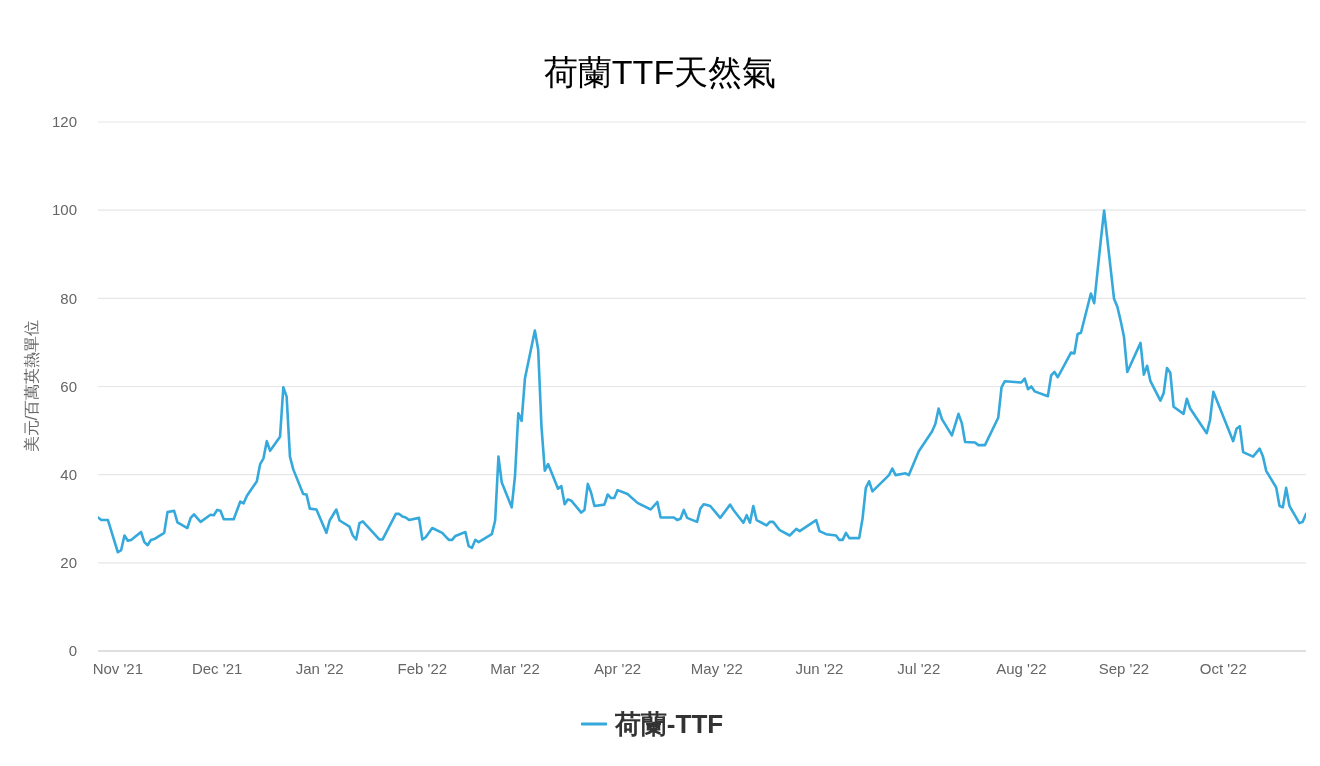 The image size is (1320, 766). I want to click on y-tick-label: 0, so click(72, 651).